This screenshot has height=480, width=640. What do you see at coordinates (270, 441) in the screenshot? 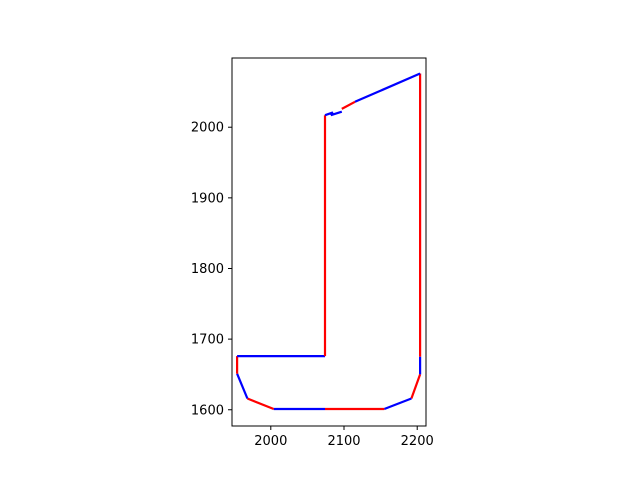
I see `x-tick-label: 2000` at bounding box center [270, 441].